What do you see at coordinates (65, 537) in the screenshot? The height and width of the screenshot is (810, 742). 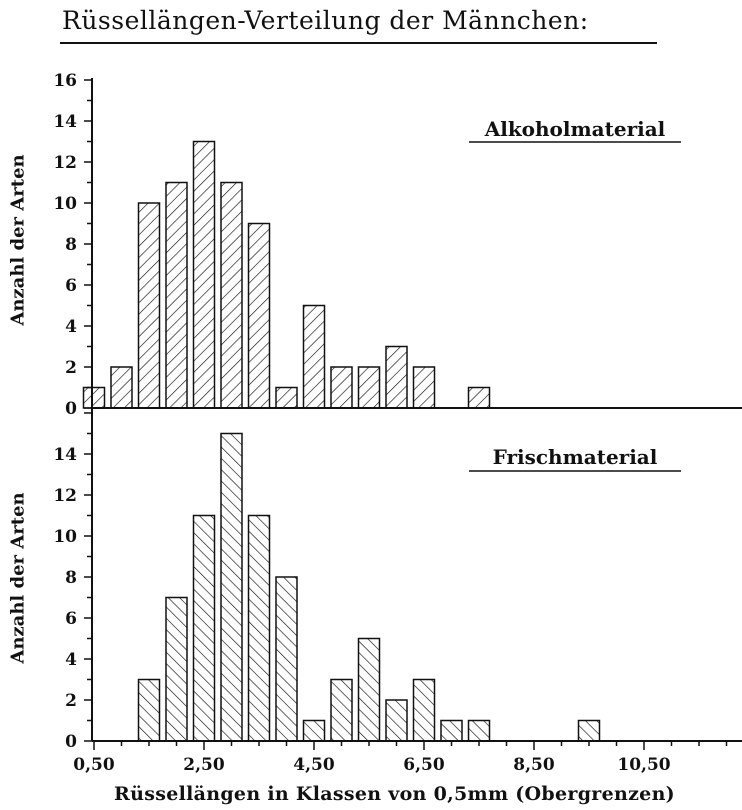 I see `bottom-y-tick-label: 10` at bounding box center [65, 537].